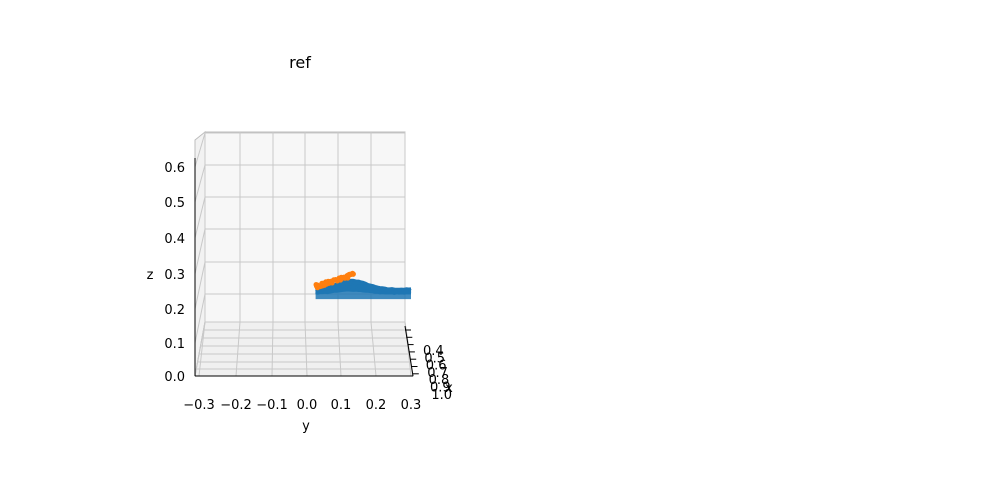  What do you see at coordinates (411, 405) in the screenshot?
I see `y-tick-label: 0.3` at bounding box center [411, 405].